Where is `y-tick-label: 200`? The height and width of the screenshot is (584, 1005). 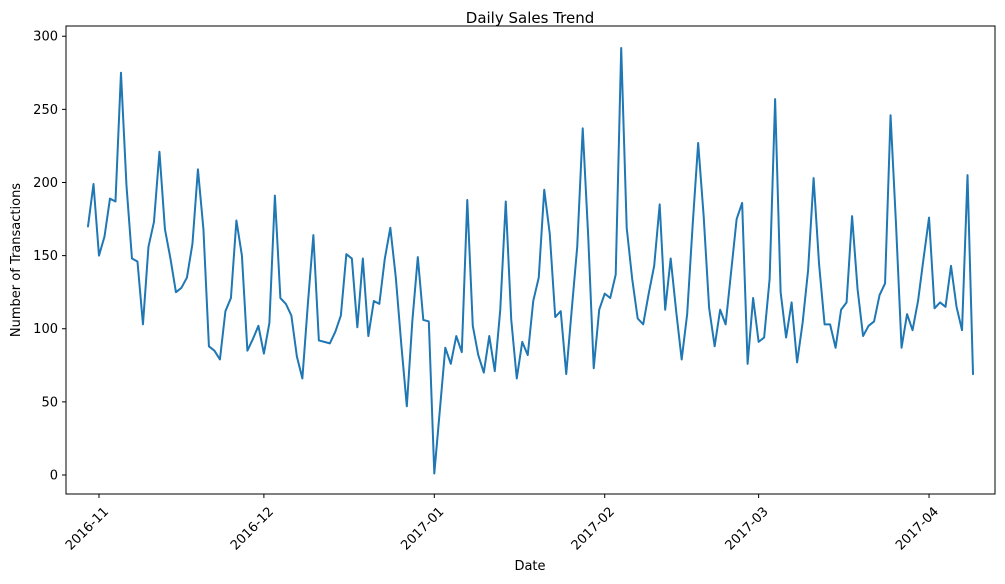
y-tick-label: 200 is located at coordinates (45, 183).